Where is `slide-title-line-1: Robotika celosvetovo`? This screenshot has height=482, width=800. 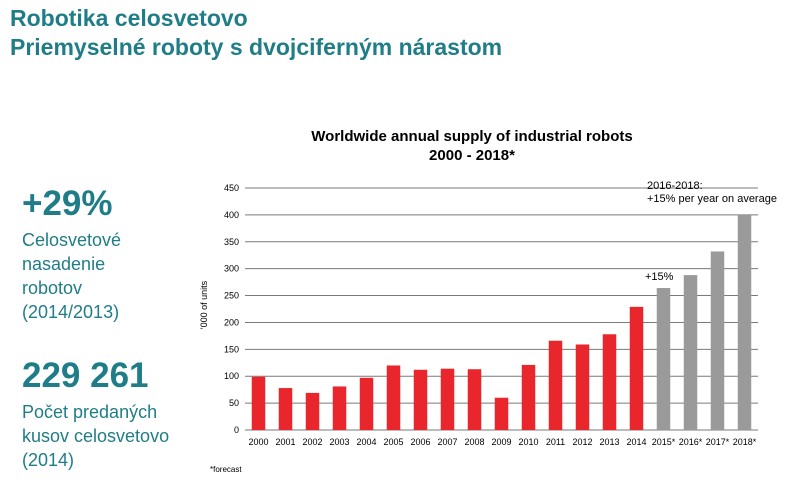
slide-title-line-1: Robotika celosvetovo is located at coordinates (129, 18).